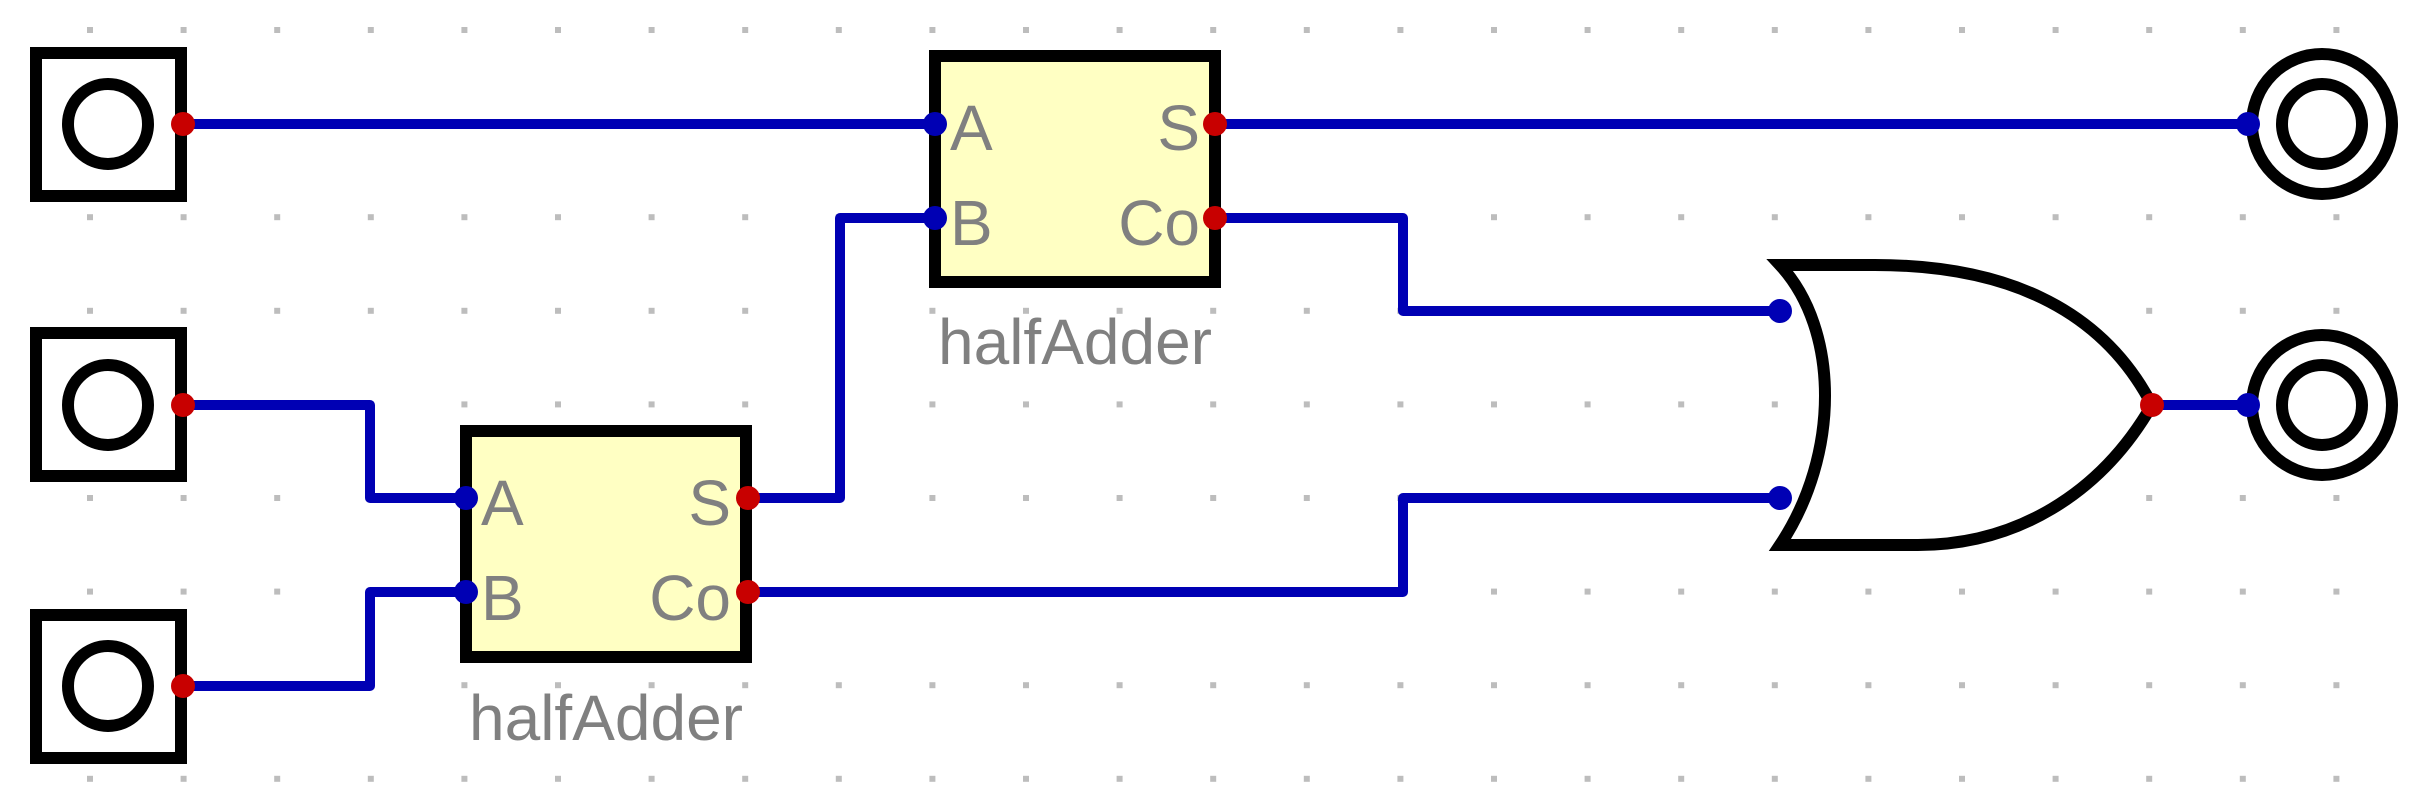 This screenshot has height=794, width=2424. Describe the element at coordinates (324, 451) in the screenshot. I see `wire-input2-to-ha-bottom-a` at that location.